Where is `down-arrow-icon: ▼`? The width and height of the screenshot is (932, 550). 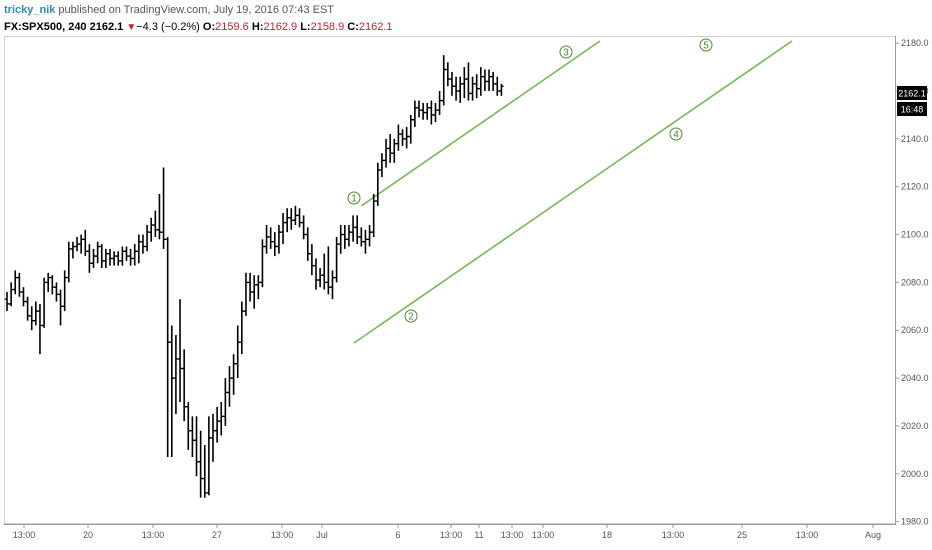 down-arrow-icon: ▼ is located at coordinates (131, 27).